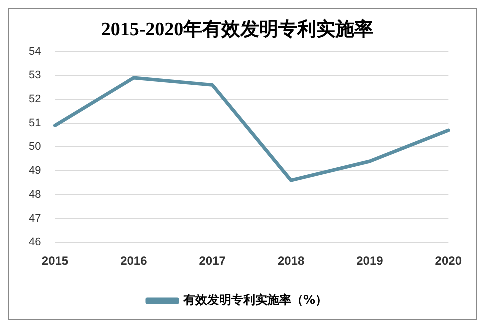  What do you see at coordinates (237, 29) in the screenshot?
I see `chart-title: 2015-2020年有效发明专利实施率` at bounding box center [237, 29].